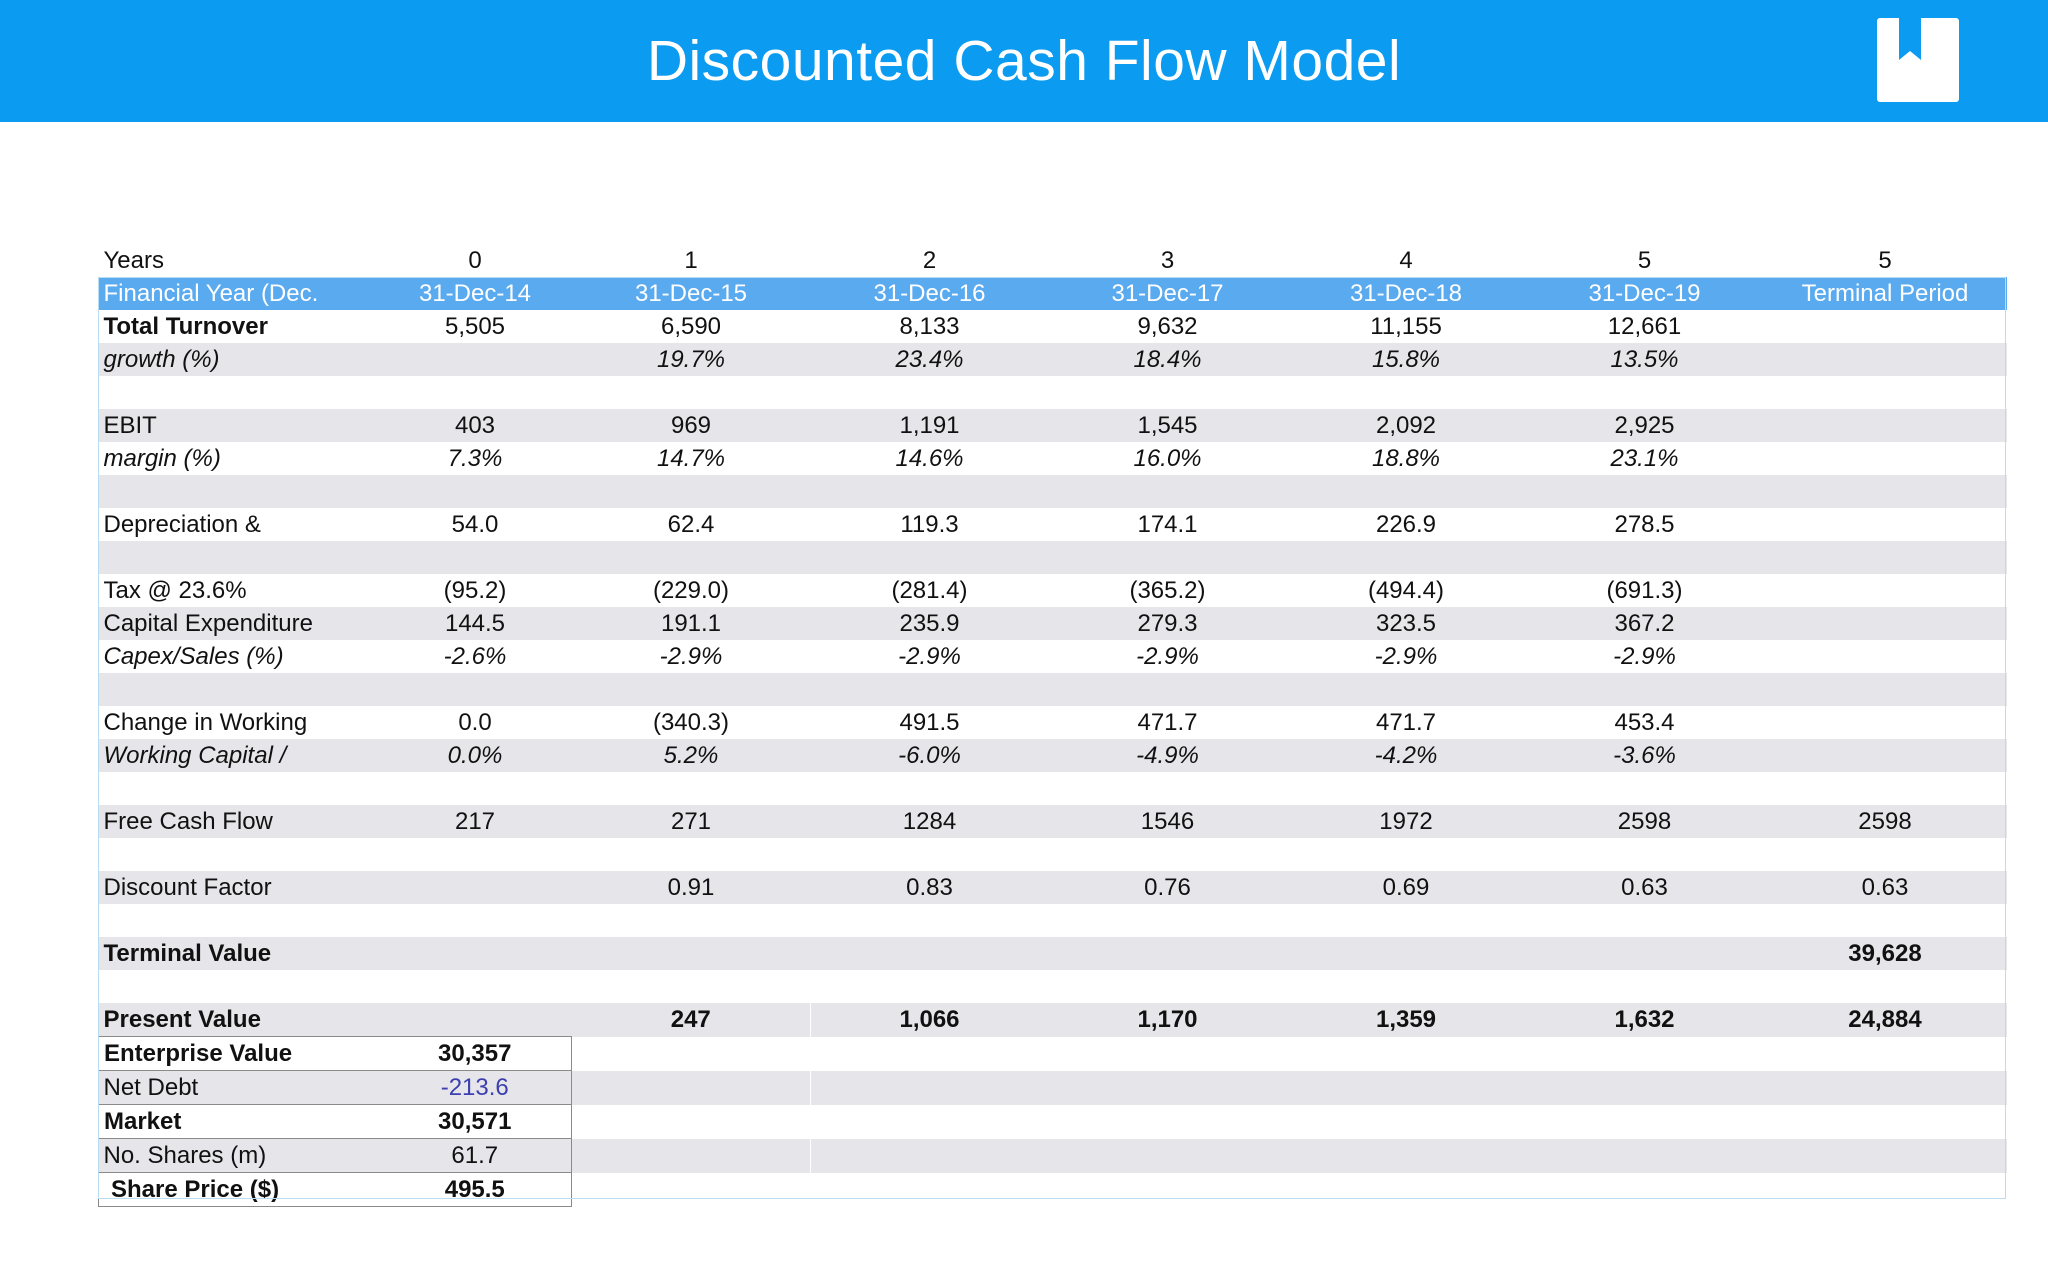 This screenshot has height=1280, width=2048. What do you see at coordinates (1052, 1053) in the screenshot?
I see `enterprise-value-row: Enterprise Value 30,357` at bounding box center [1052, 1053].